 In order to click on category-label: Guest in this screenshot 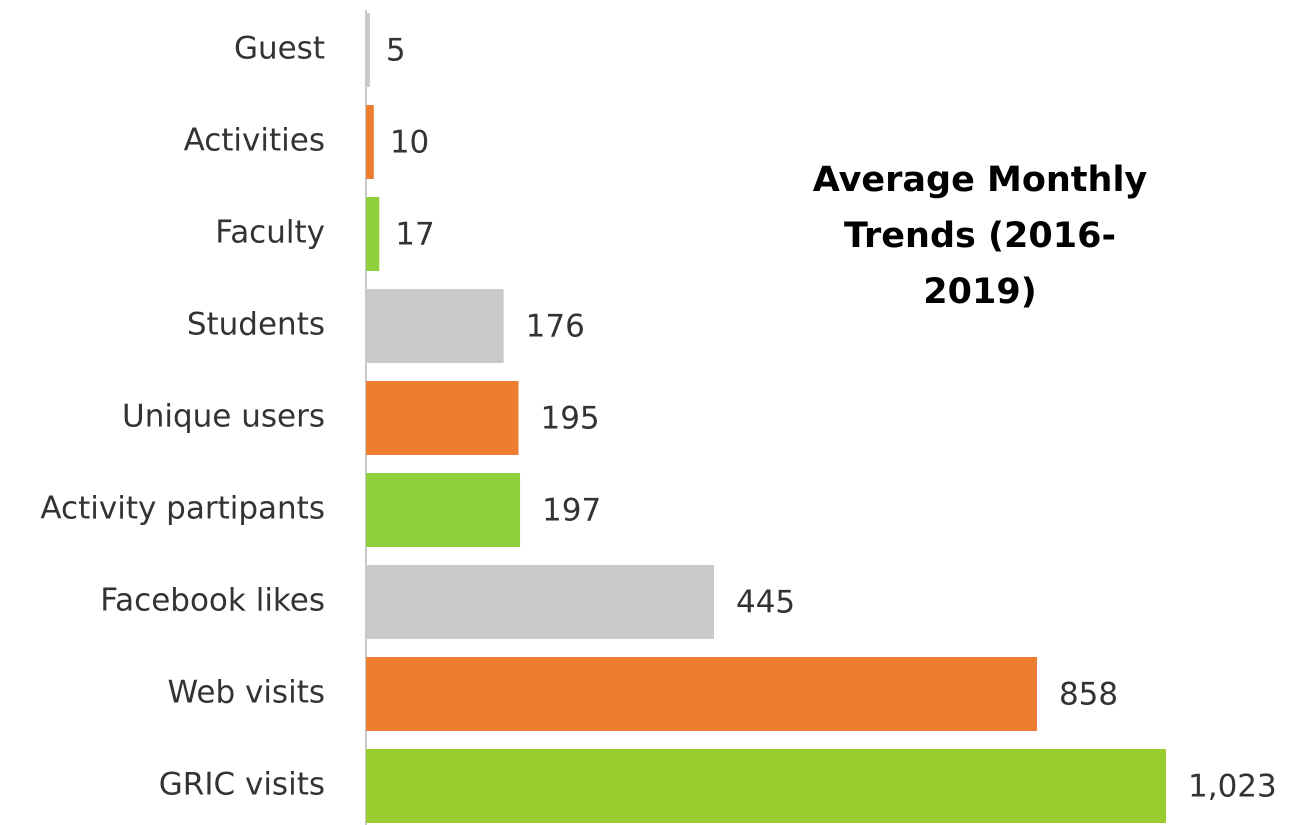, I will do `click(279, 49)`.